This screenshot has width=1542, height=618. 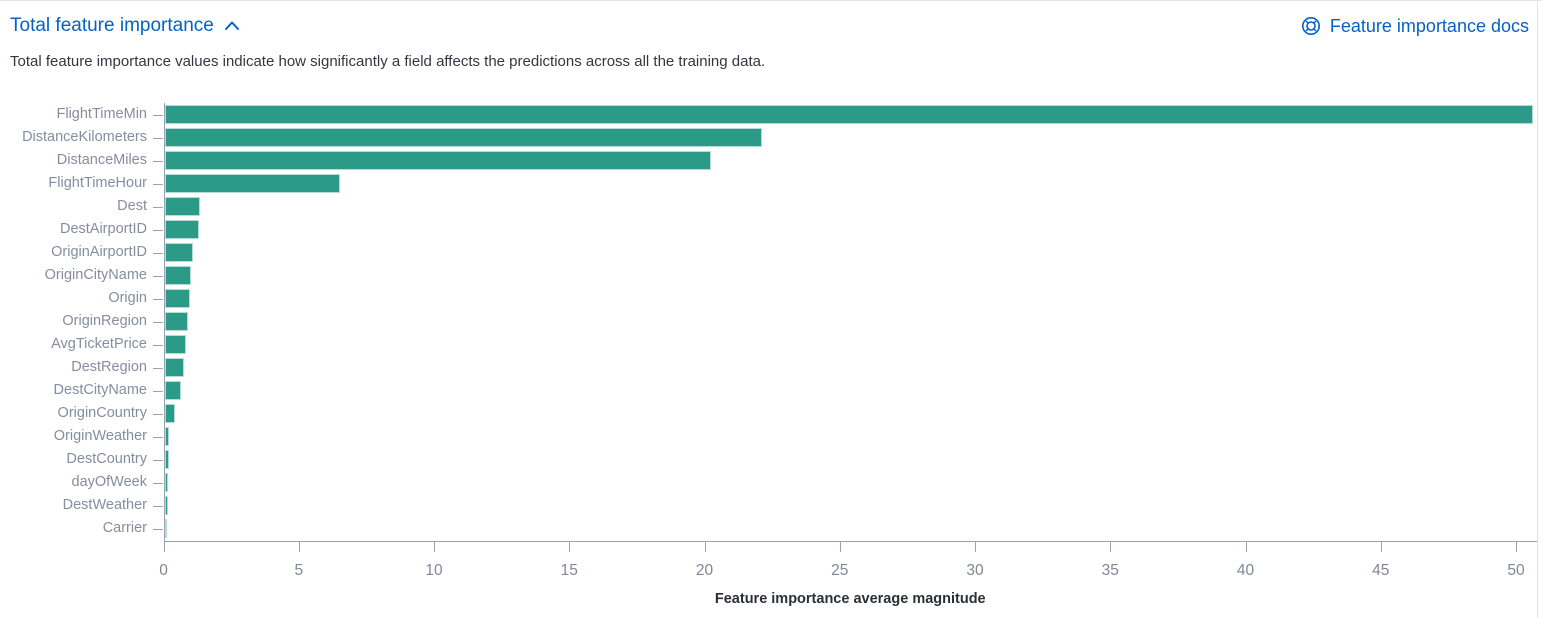 I want to click on x-tick-label: 45, so click(x=1381, y=570).